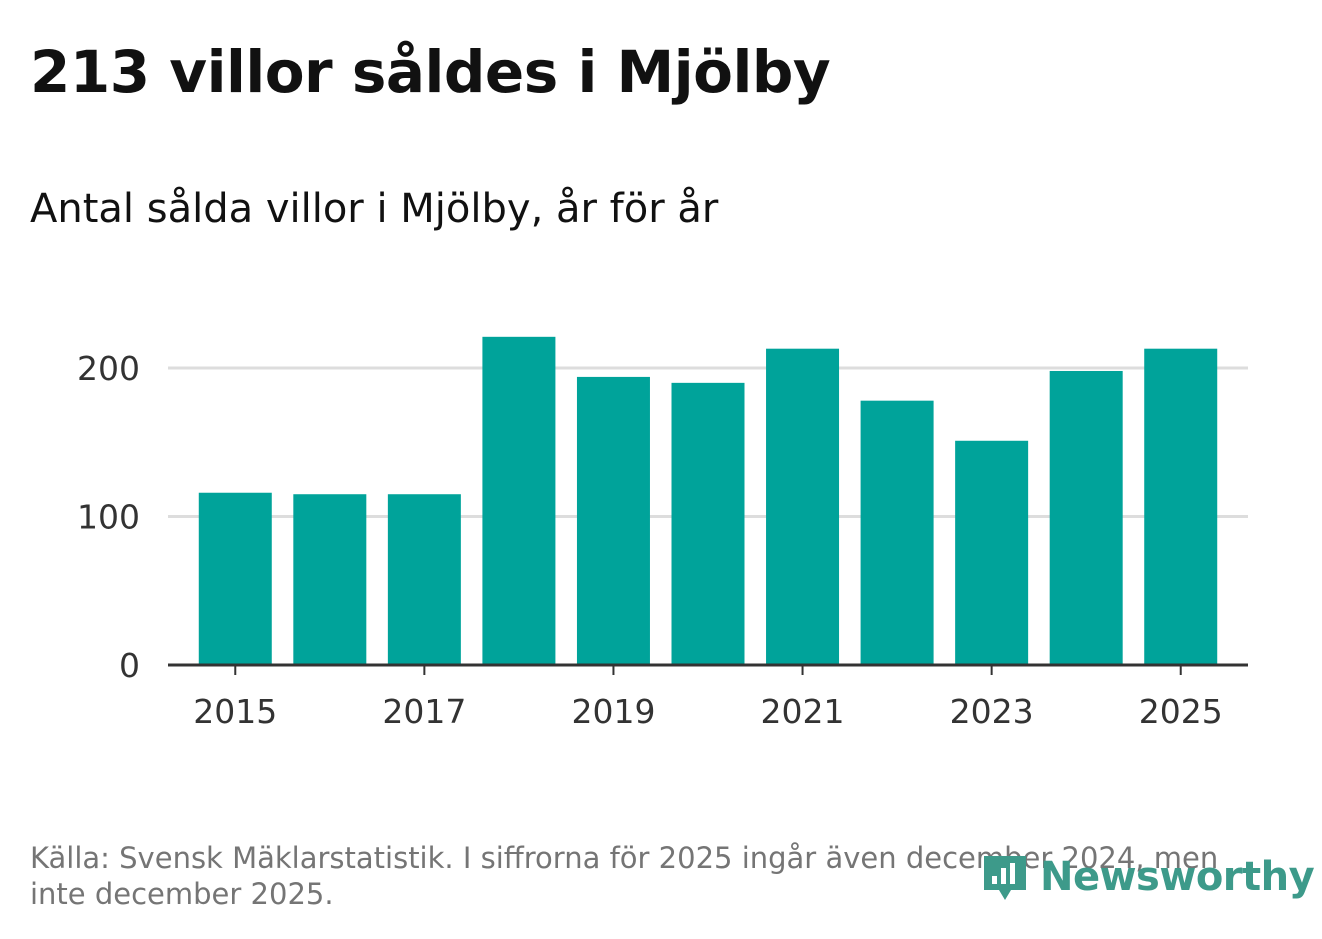  Describe the element at coordinates (992, 552) in the screenshot. I see `bar-2023` at that location.